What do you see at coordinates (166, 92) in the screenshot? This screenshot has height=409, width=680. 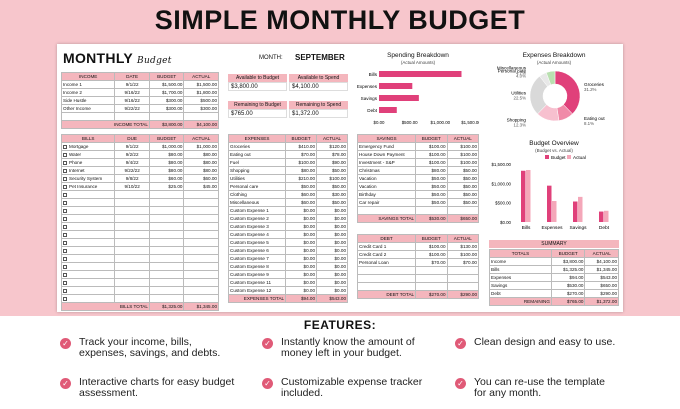 I see `income-cell: $1,700.00` at bounding box center [166, 92].